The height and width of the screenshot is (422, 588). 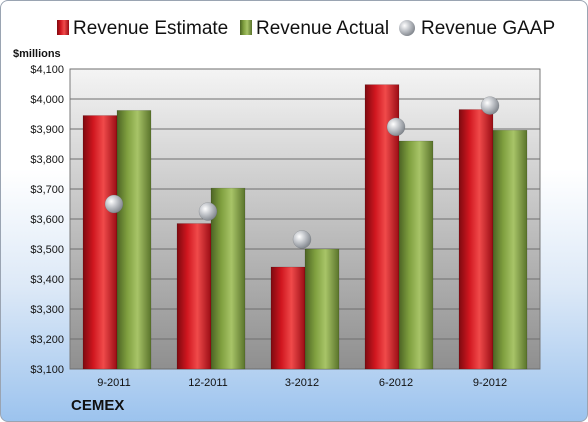 What do you see at coordinates (63, 27) in the screenshot?
I see `legend-swatch-estimate` at bounding box center [63, 27].